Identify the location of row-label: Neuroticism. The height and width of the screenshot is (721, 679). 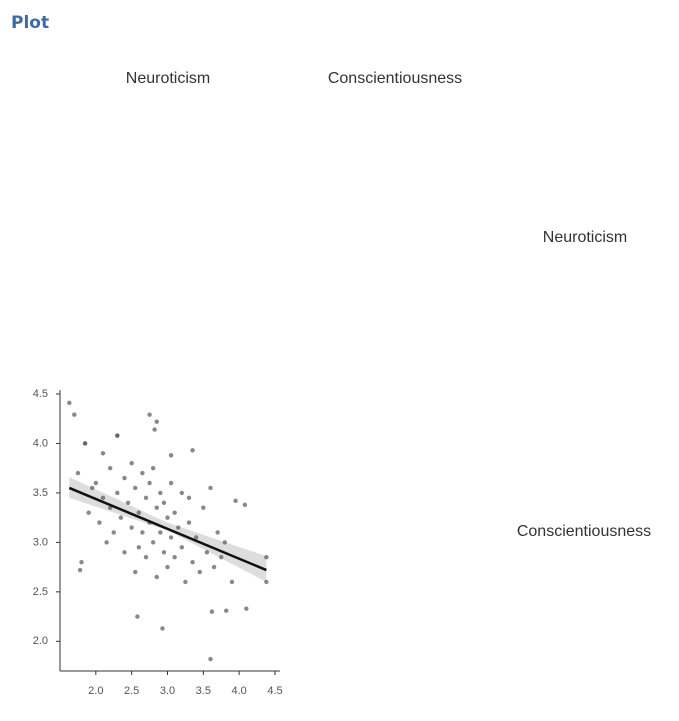
(585, 237).